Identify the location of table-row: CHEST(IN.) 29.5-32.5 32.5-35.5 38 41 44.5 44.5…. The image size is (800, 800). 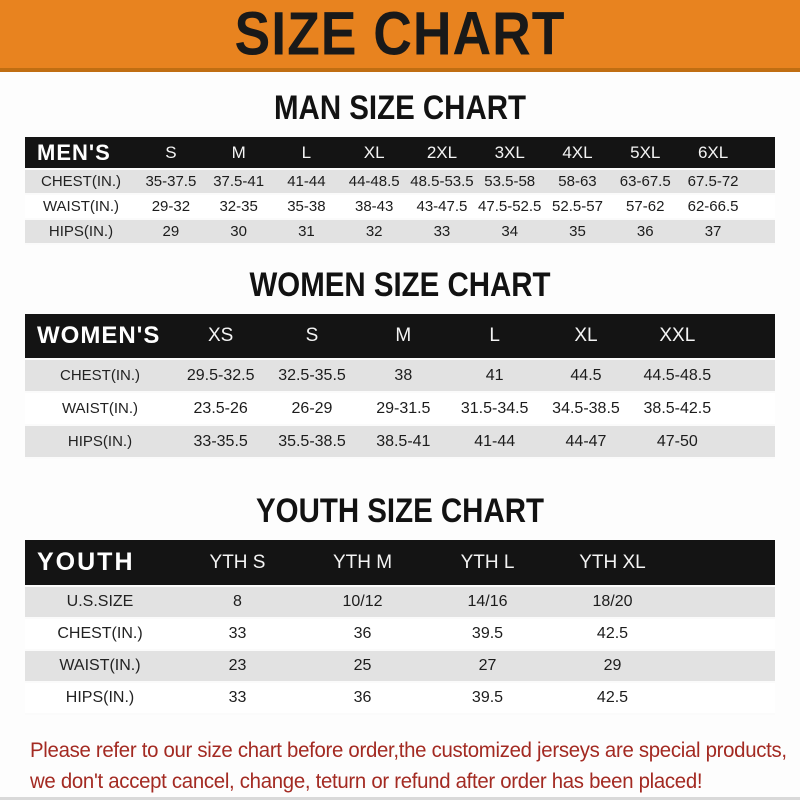
(400, 376).